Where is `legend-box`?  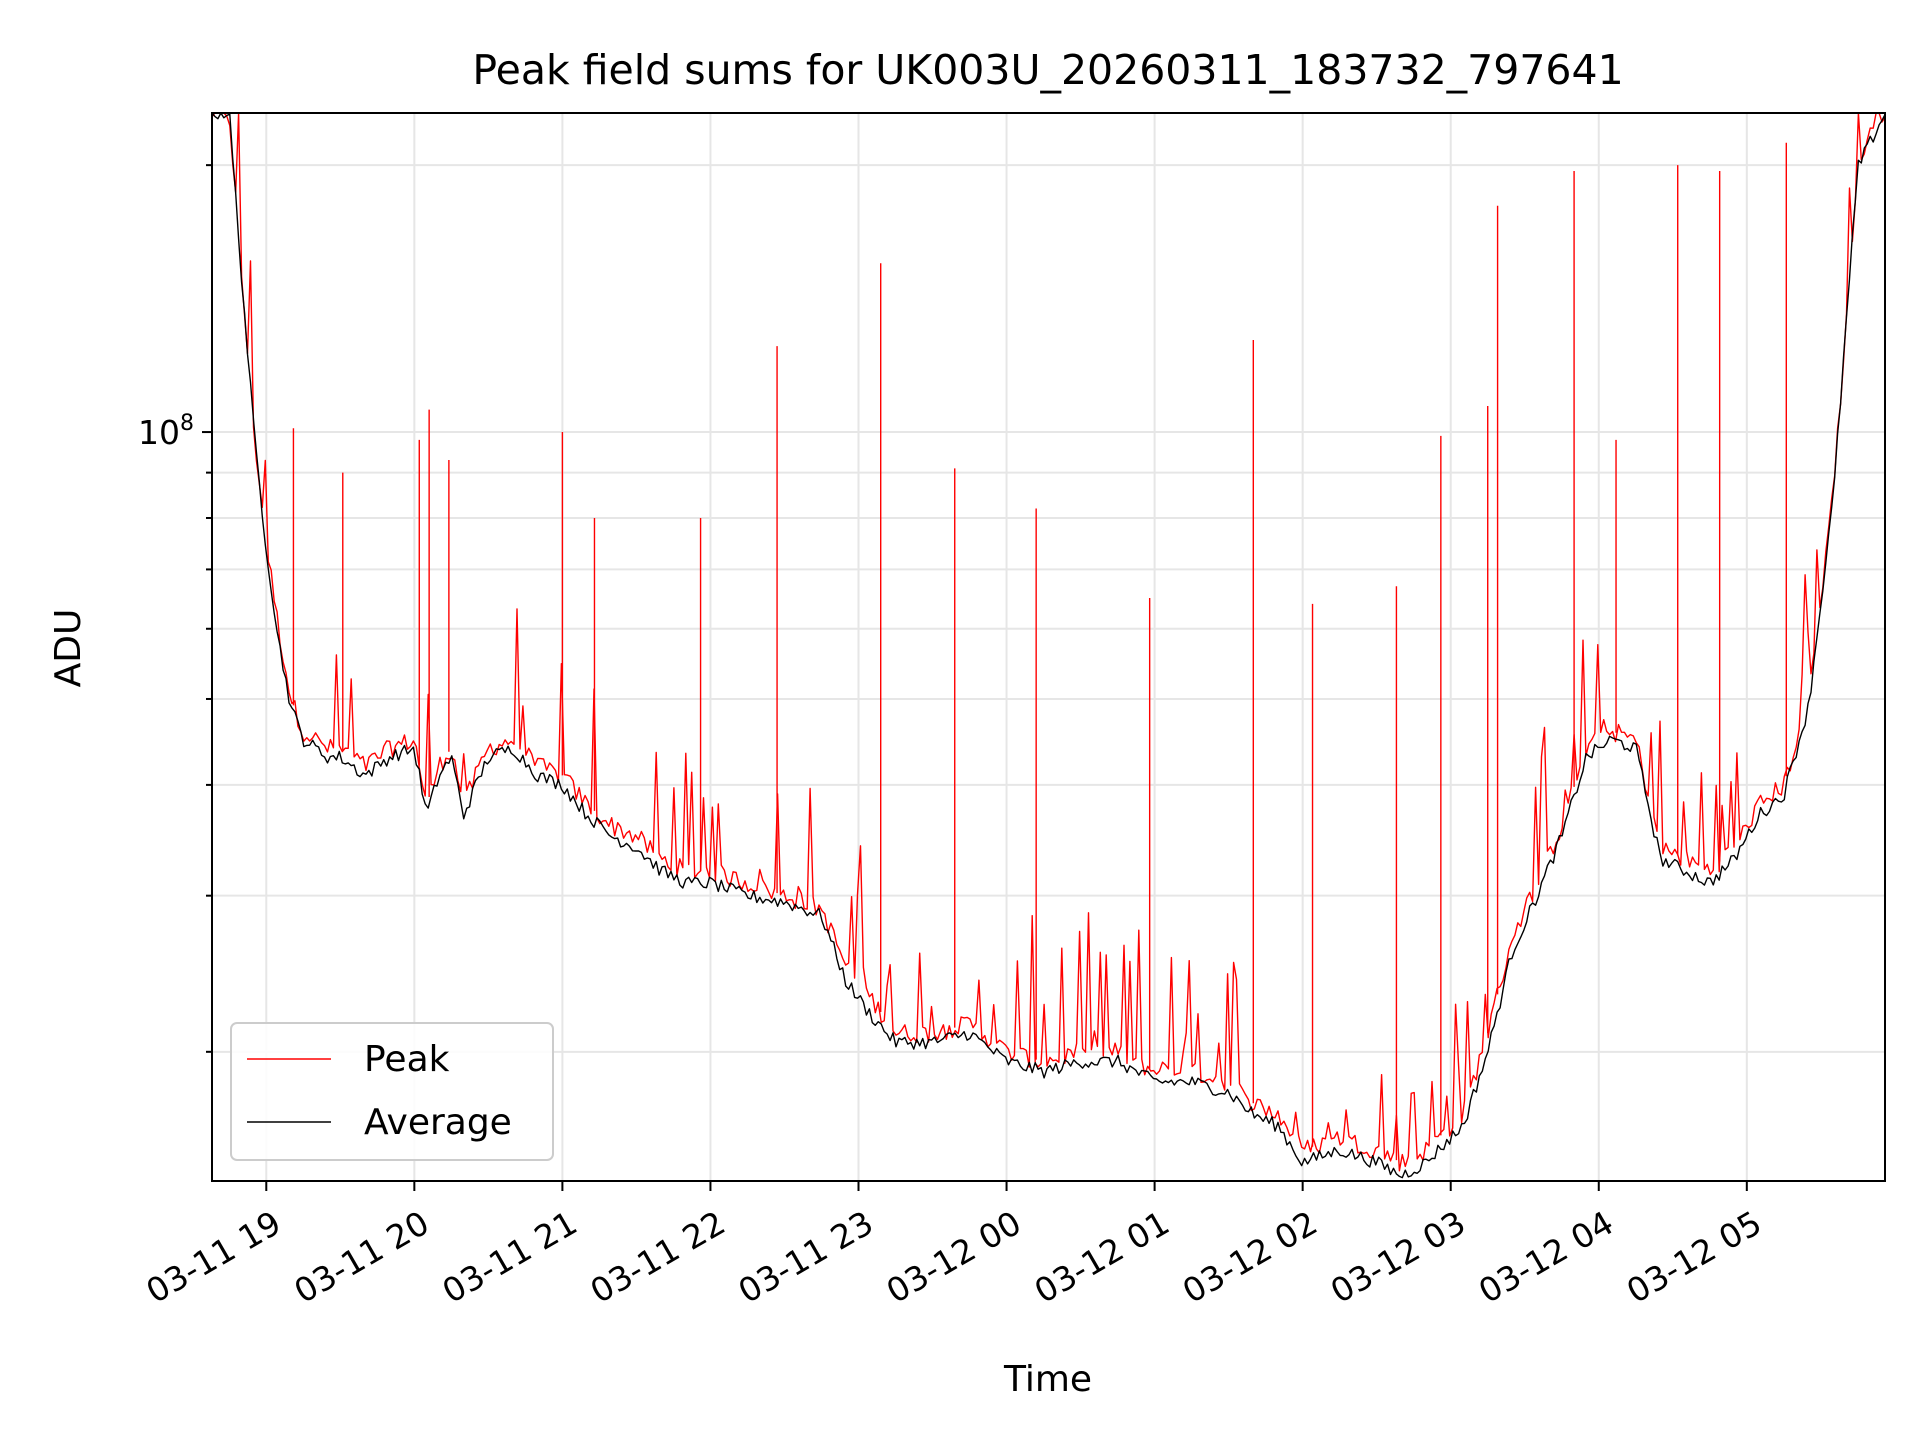 legend-box is located at coordinates (392, 1091).